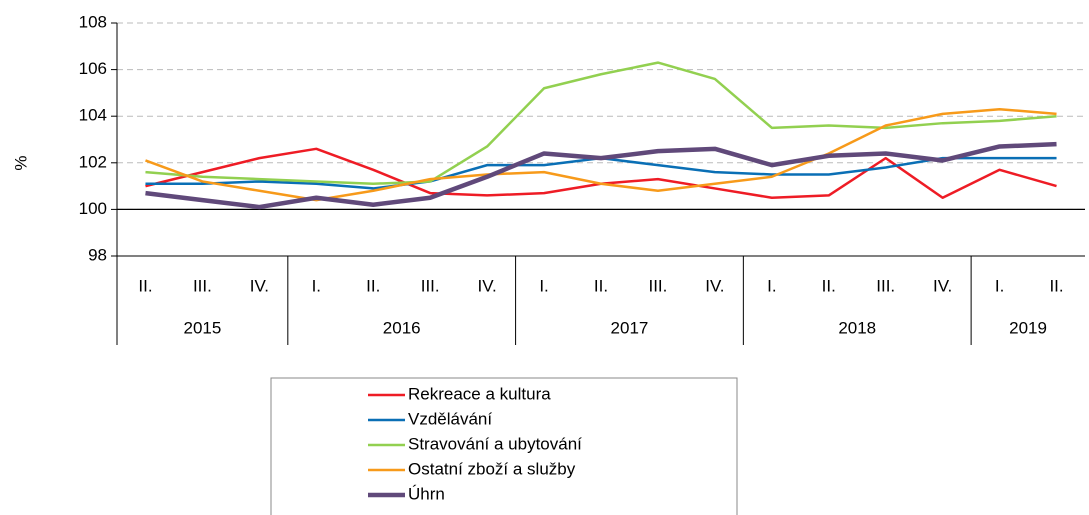 The height and width of the screenshot is (515, 1089). What do you see at coordinates (93, 68) in the screenshot?
I see `y-tick-label: 106` at bounding box center [93, 68].